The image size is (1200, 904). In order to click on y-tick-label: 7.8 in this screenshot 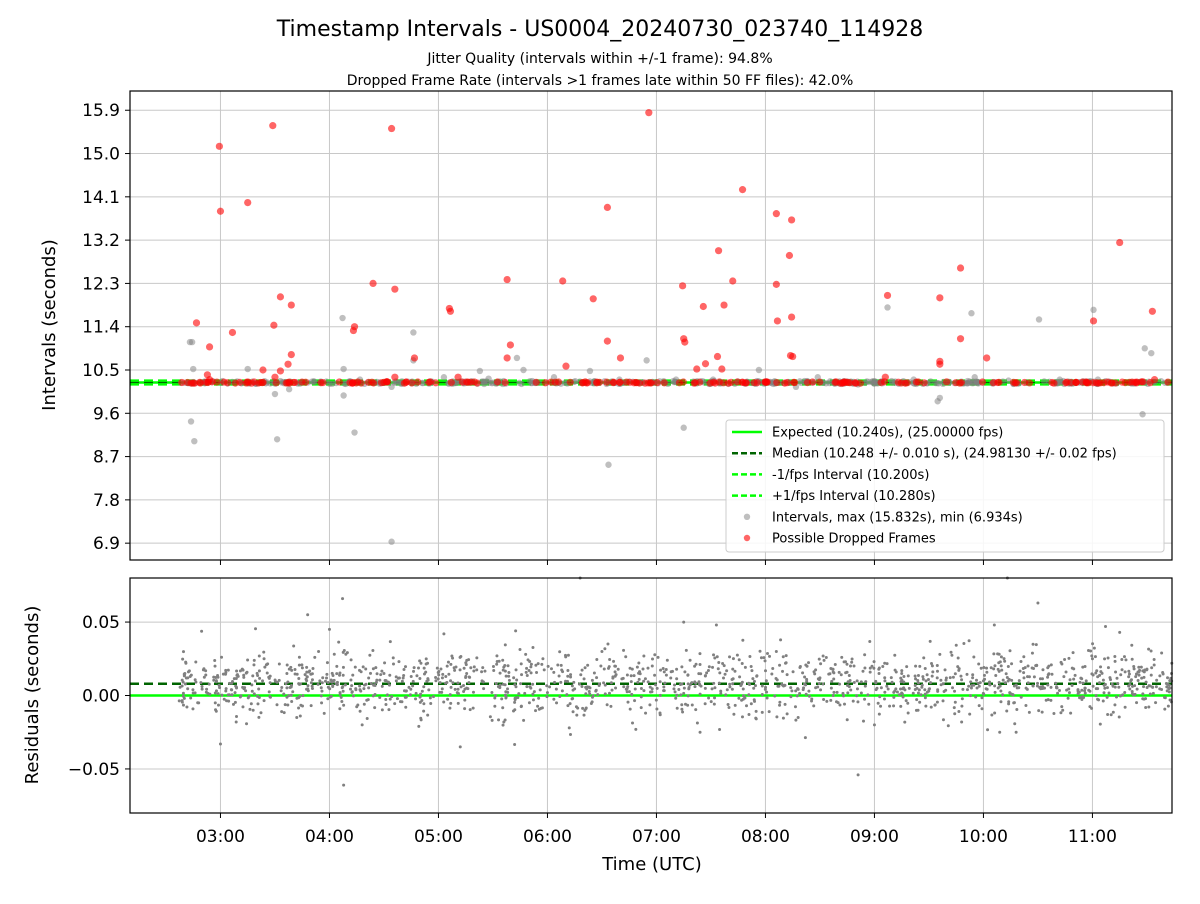, I will do `click(106, 501)`.